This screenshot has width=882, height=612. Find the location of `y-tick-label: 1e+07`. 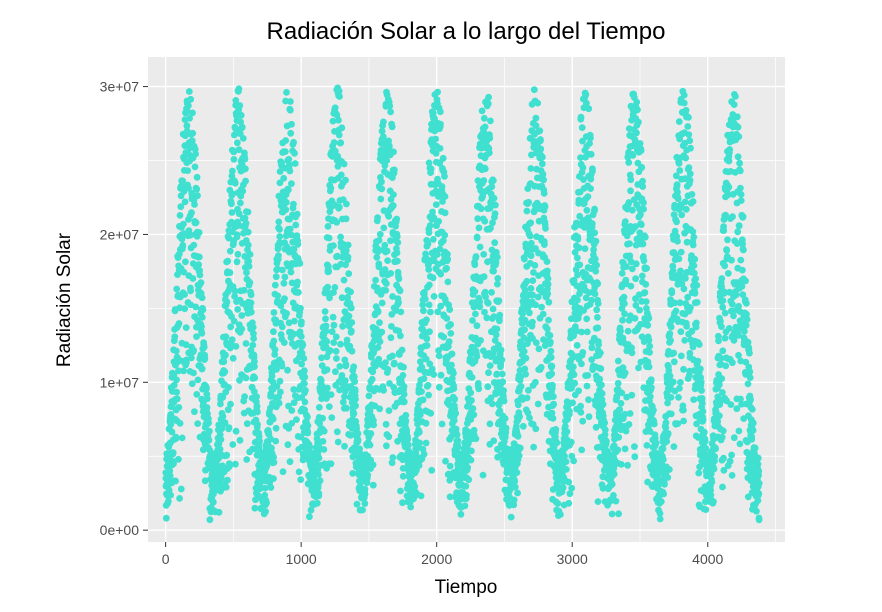

y-tick-label: 1e+07 is located at coordinates (120, 382).